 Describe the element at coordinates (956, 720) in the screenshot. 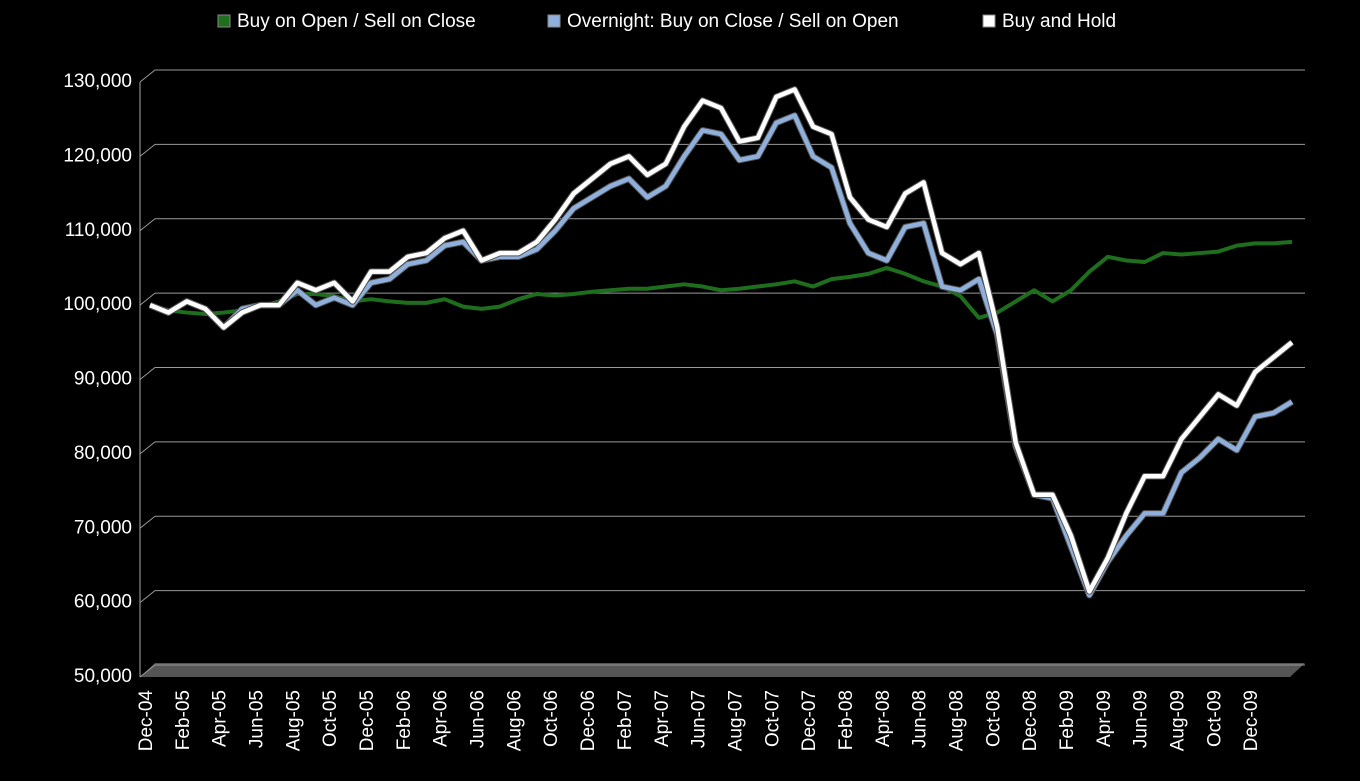

I see `x-tick-label: Aug-08` at that location.